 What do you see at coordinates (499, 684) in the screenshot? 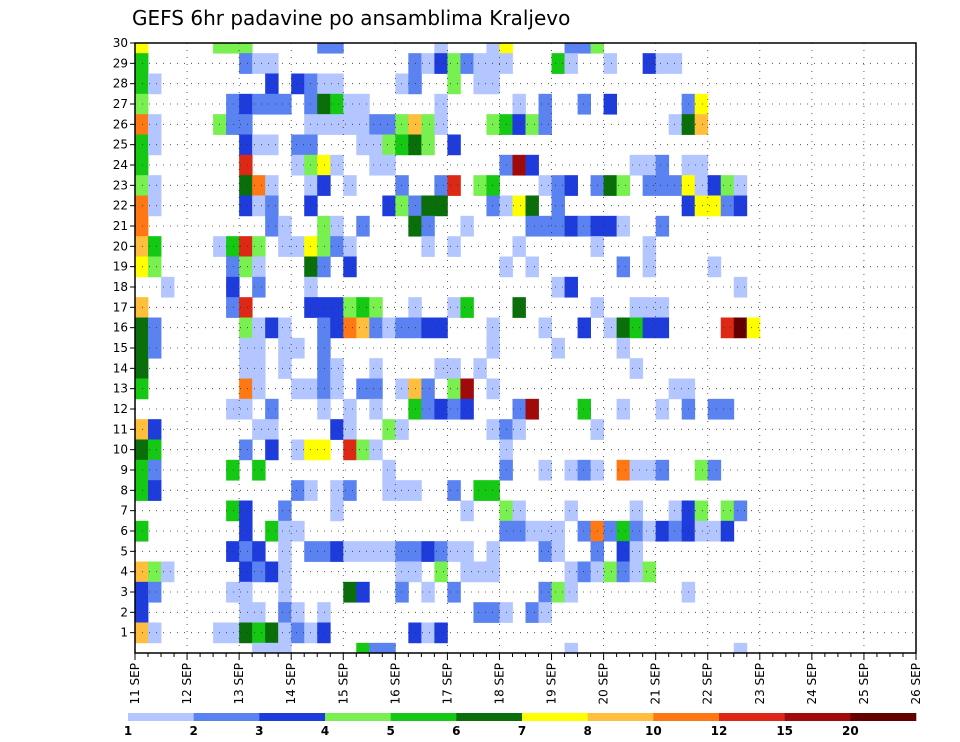
I see `x-tick-label: 18 SEP` at bounding box center [499, 684].